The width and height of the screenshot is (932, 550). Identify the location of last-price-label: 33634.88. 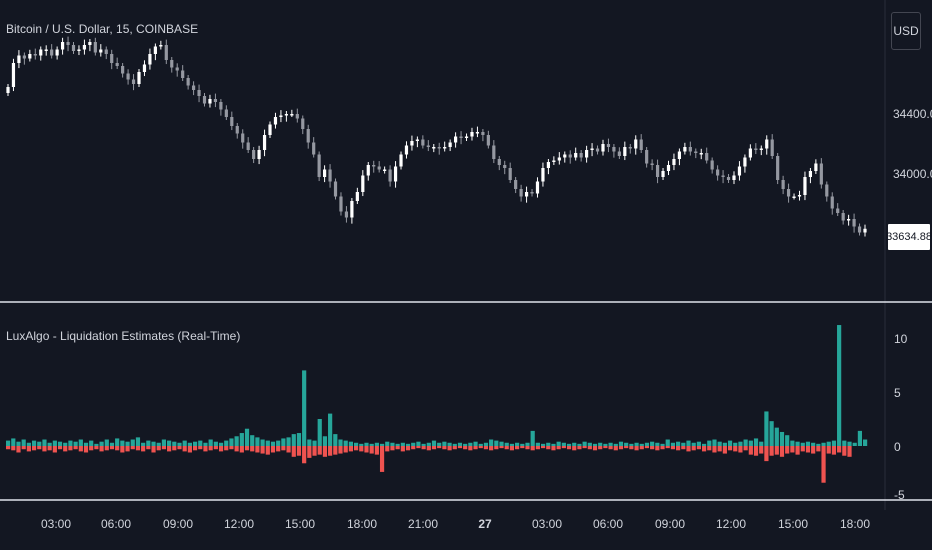
(909, 237).